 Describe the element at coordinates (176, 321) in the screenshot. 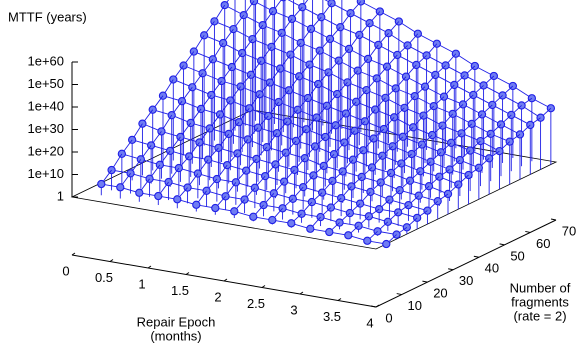

I see `x-axis-label: Repair Epoch` at that location.